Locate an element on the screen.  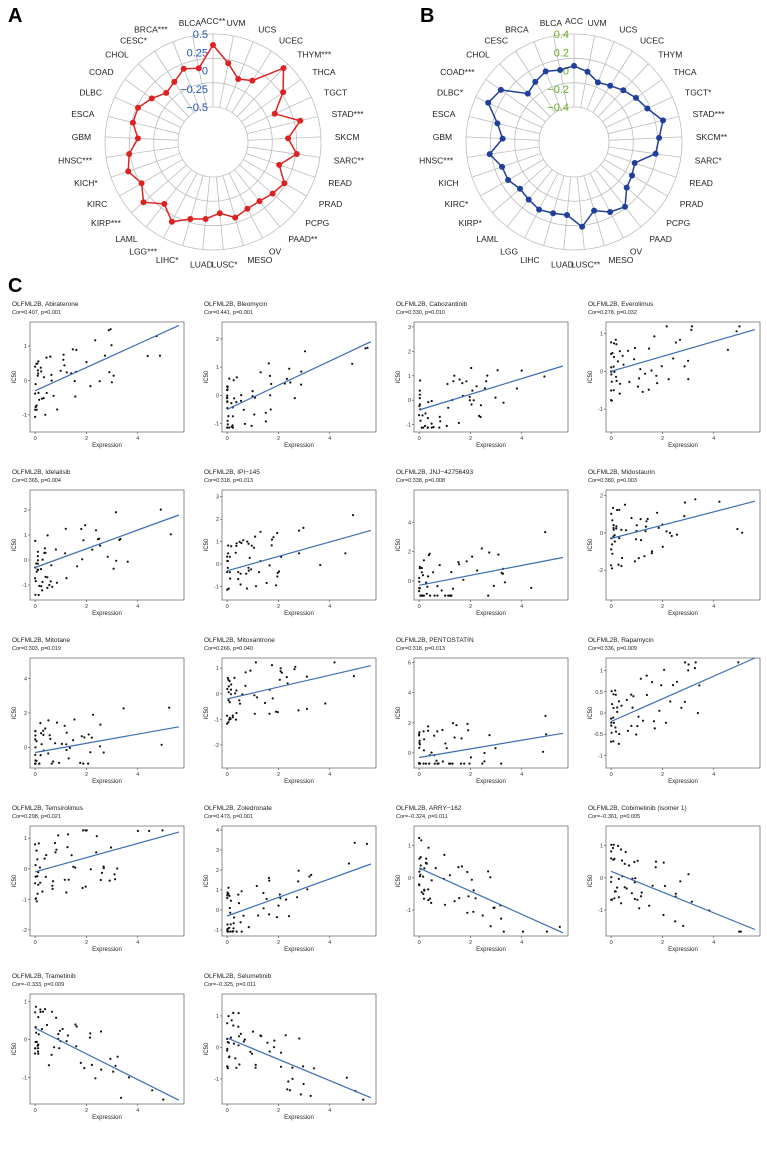
radar-a-category-label: LIHC* is located at coordinates (167, 260).